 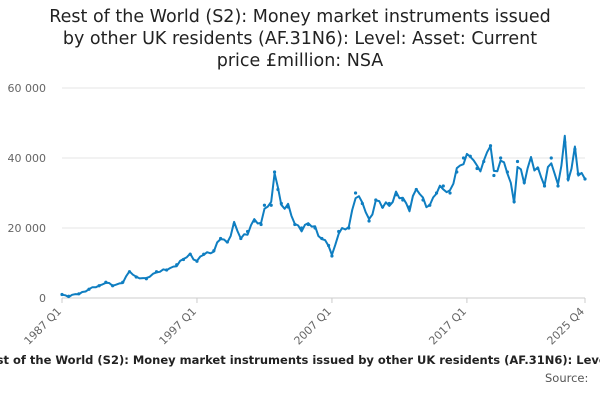 I want to click on x-tick-label: 2017 Q1, so click(x=447, y=326).